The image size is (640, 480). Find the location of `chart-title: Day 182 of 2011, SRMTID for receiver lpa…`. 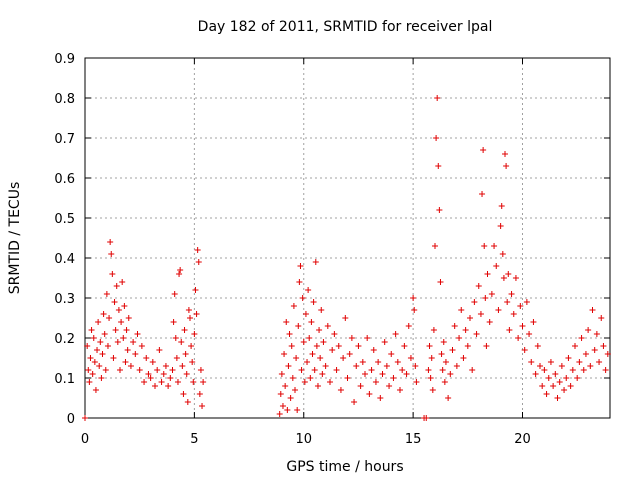

chart-title: Day 182 of 2011, SRMTID for receiver lpa… is located at coordinates (345, 27).